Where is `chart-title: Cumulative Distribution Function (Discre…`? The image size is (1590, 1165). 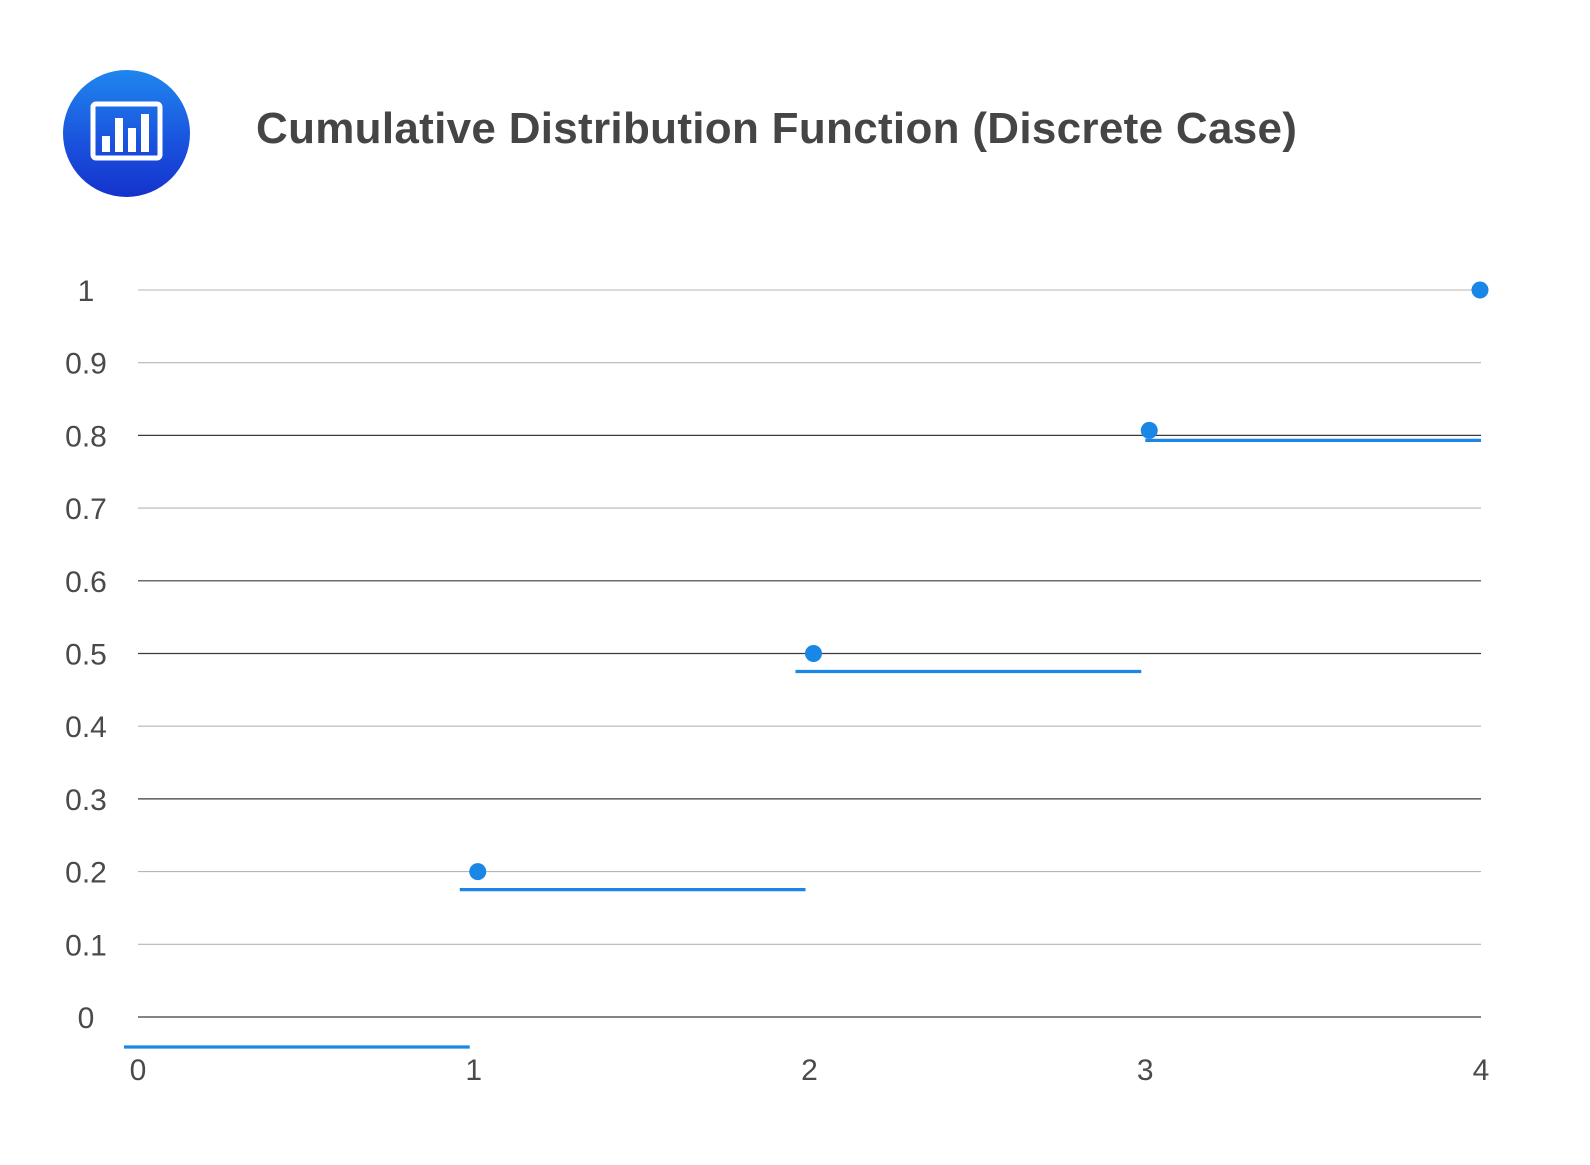
chart-title: Cumulative Distribution Function (Discre… is located at coordinates (777, 128).